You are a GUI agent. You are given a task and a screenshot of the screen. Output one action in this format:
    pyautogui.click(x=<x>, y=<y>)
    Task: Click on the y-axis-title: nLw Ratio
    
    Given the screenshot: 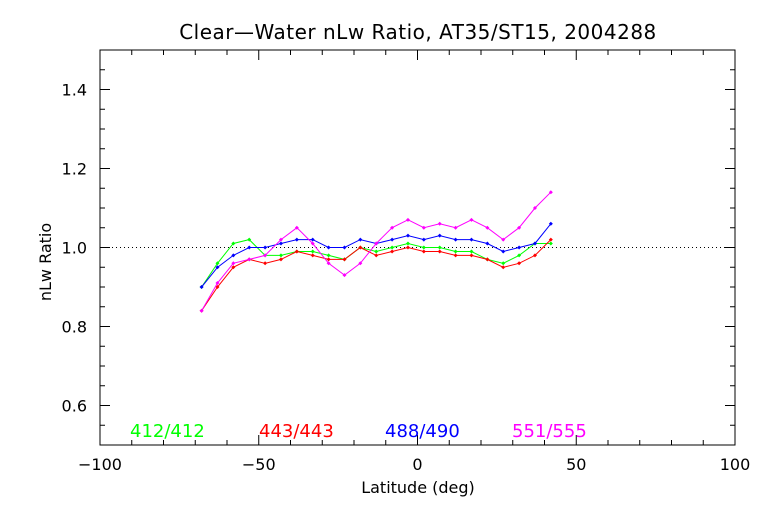 What is the action you would take?
    pyautogui.click(x=45, y=262)
    